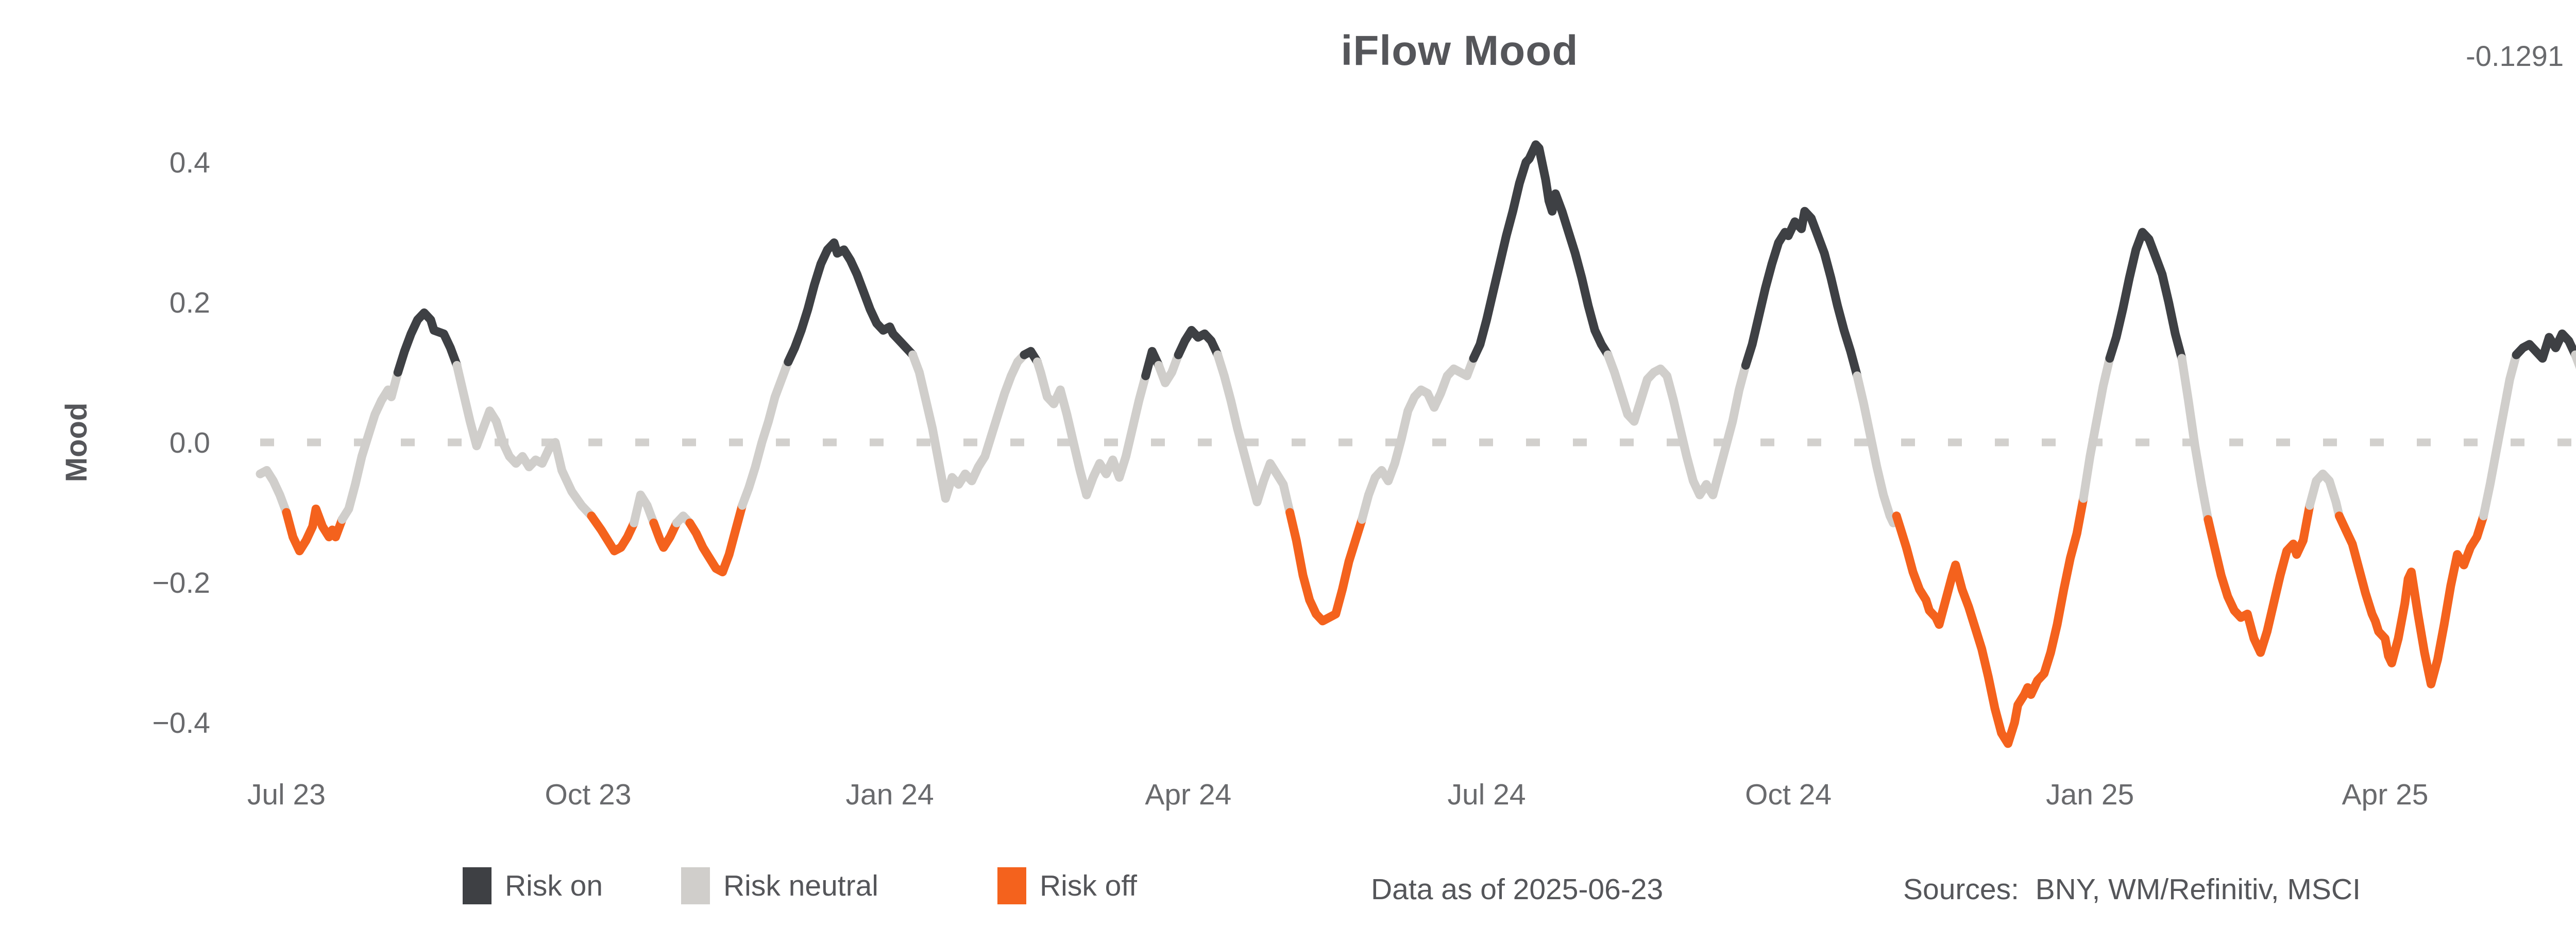 The image size is (2576, 927). Describe the element at coordinates (181, 582) in the screenshot. I see `y-tick-label: −0.2` at that location.